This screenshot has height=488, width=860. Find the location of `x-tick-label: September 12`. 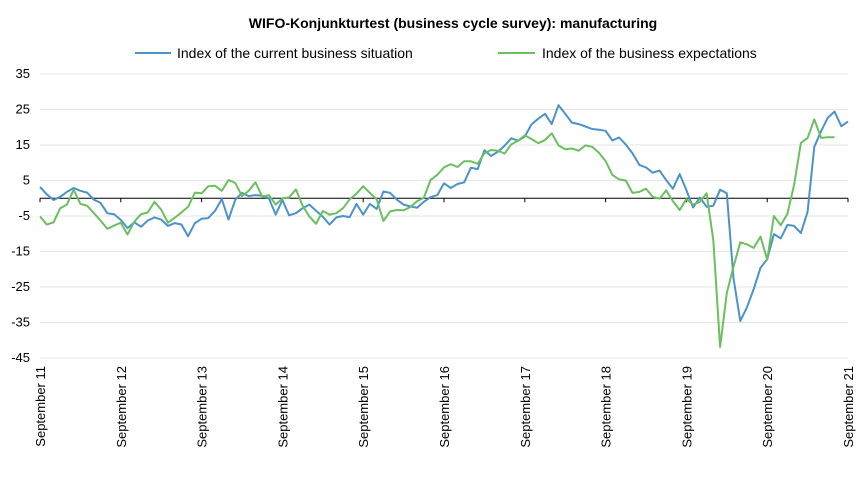

x-tick-label: September 12 is located at coordinates (121, 407).